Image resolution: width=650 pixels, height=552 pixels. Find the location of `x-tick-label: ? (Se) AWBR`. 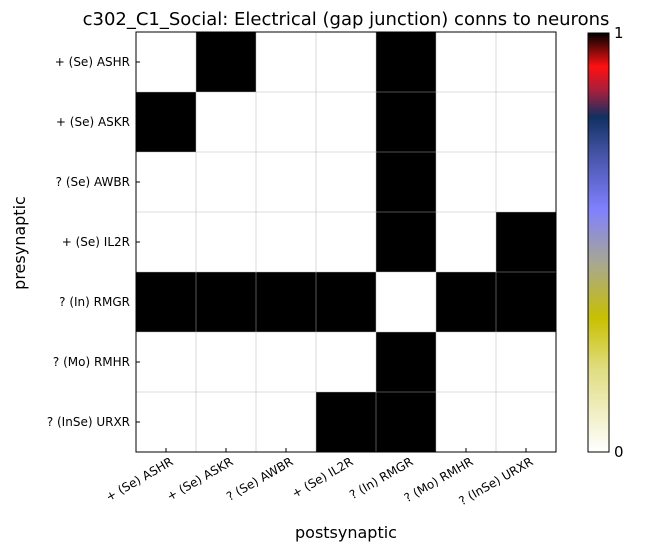

x-tick-label: ? (Se) AWBR is located at coordinates (259, 478).